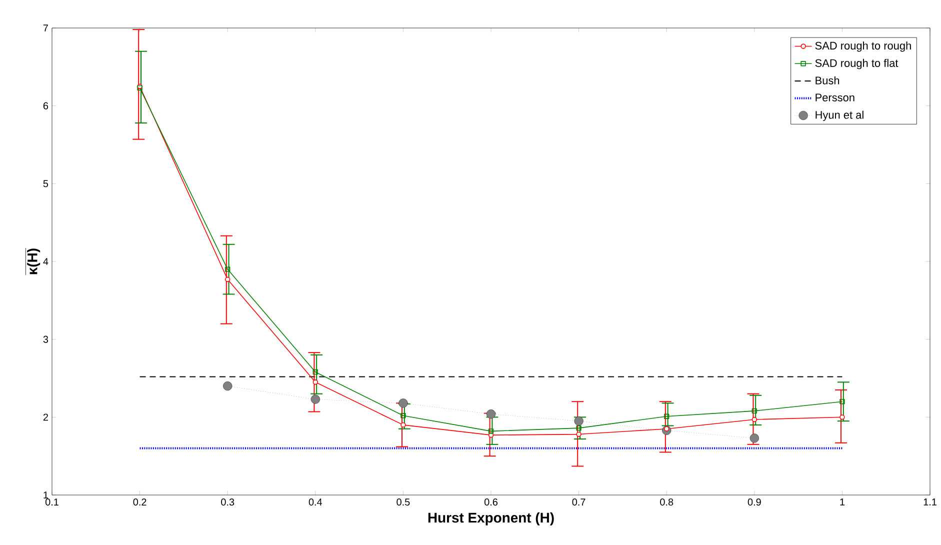  What do you see at coordinates (828, 80) in the screenshot?
I see `legend-label: Bush` at bounding box center [828, 80].